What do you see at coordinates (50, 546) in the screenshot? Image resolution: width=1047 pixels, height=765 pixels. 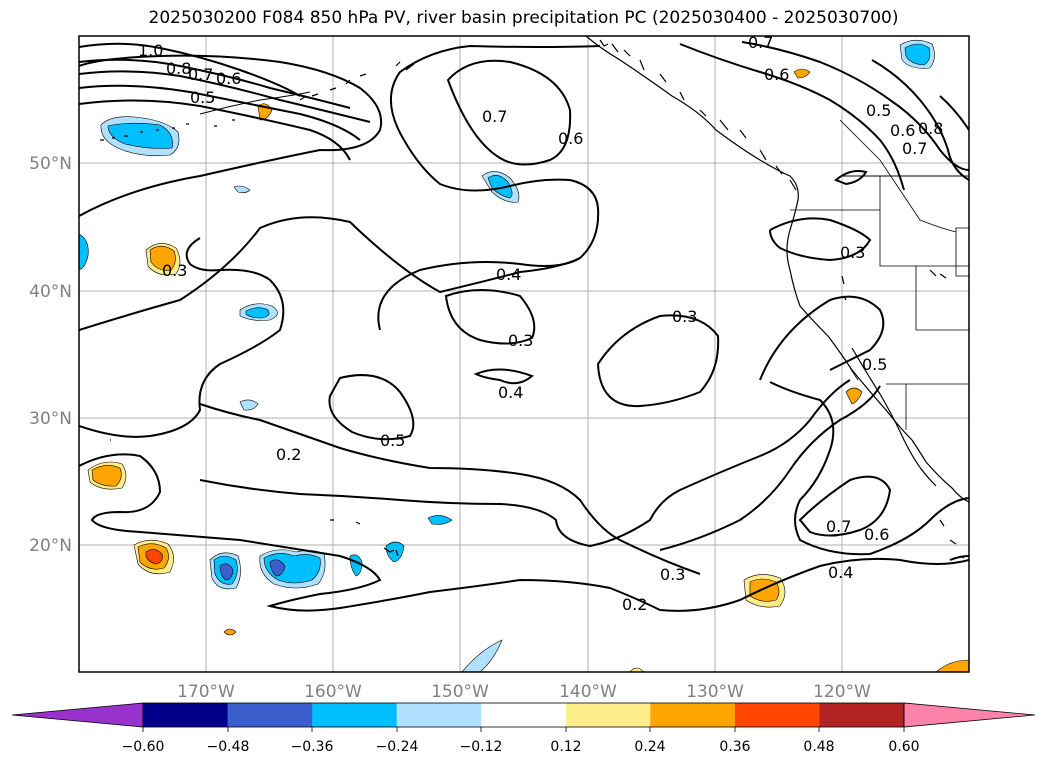 I see `lat-label-20n: 20°N` at bounding box center [50, 546].